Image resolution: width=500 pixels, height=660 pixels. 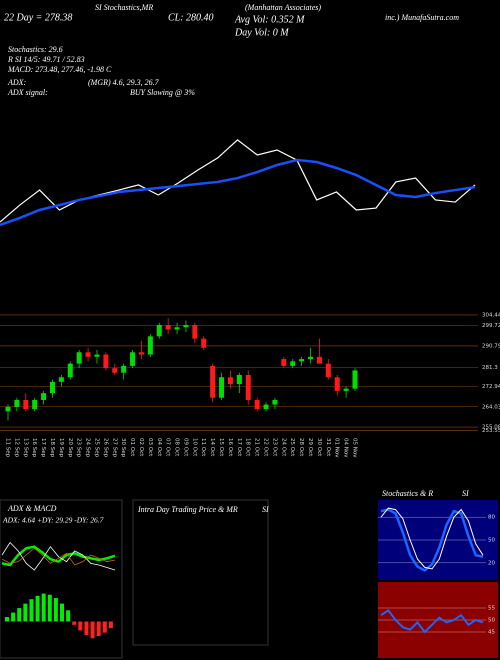 What do you see at coordinates (310, 447) in the screenshot?
I see `x-tick-label: 29 Oct` at bounding box center [310, 447].